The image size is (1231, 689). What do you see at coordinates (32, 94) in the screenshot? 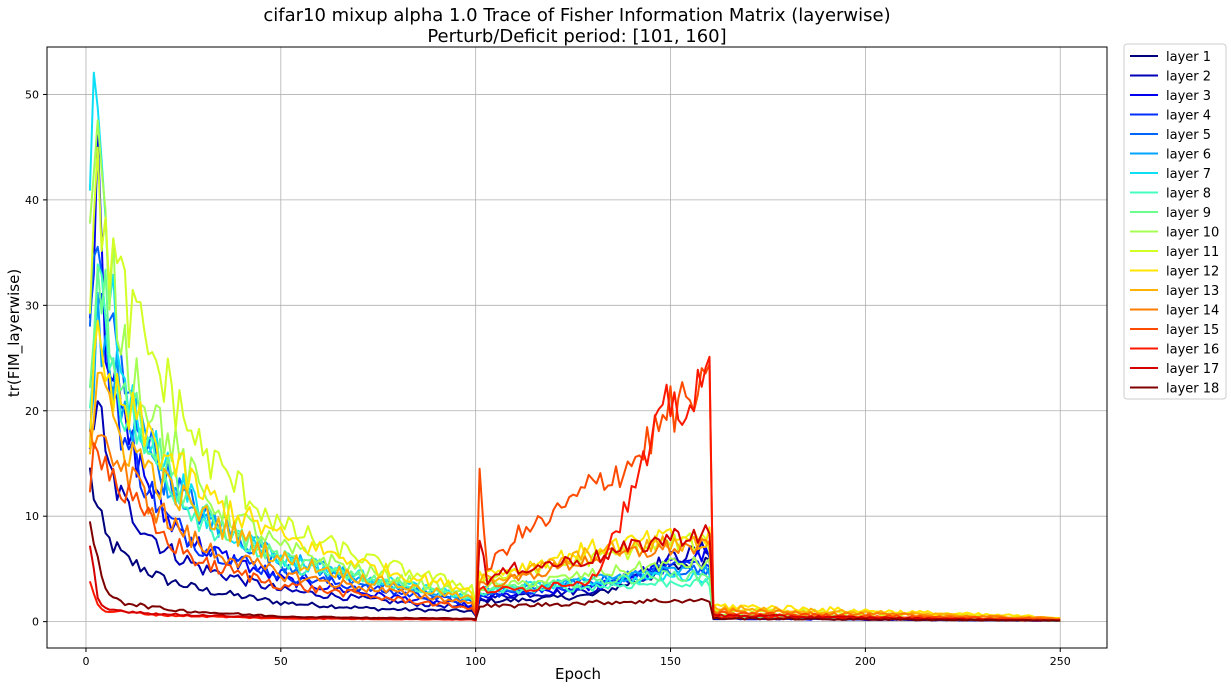
I see `y-tick-label: 50` at bounding box center [32, 94].